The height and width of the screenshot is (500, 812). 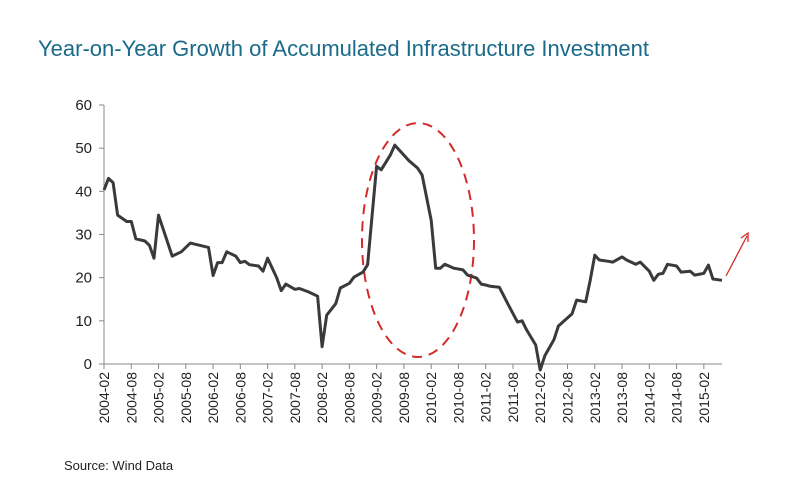 I want to click on x-tick-label: 2004-02, so click(x=104, y=398).